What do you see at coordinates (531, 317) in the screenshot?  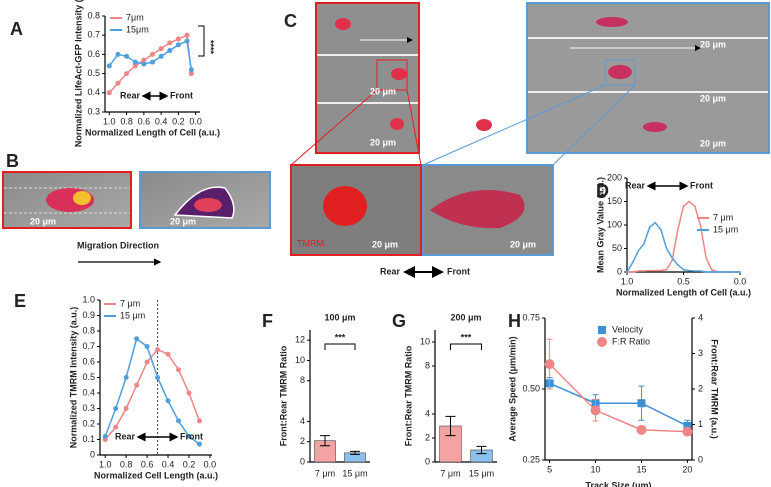 I see `y-tick-label: 0.75` at bounding box center [531, 317].